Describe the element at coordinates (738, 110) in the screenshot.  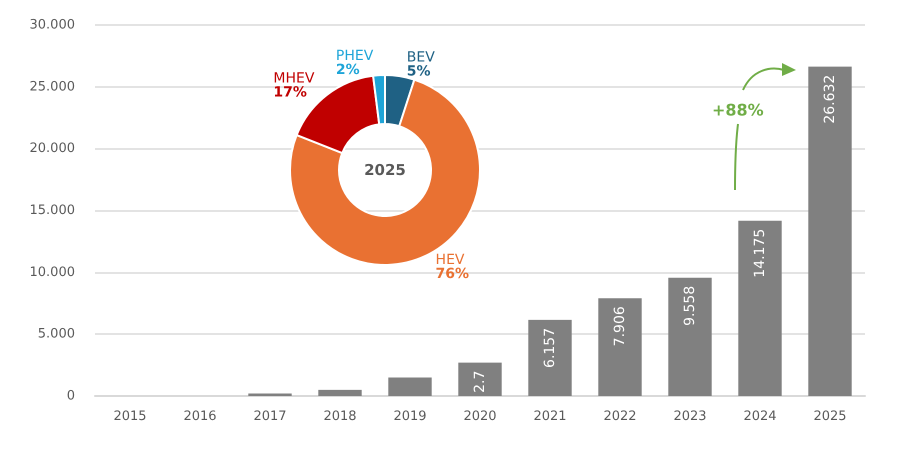
I see `annotation: +88%` at that location.